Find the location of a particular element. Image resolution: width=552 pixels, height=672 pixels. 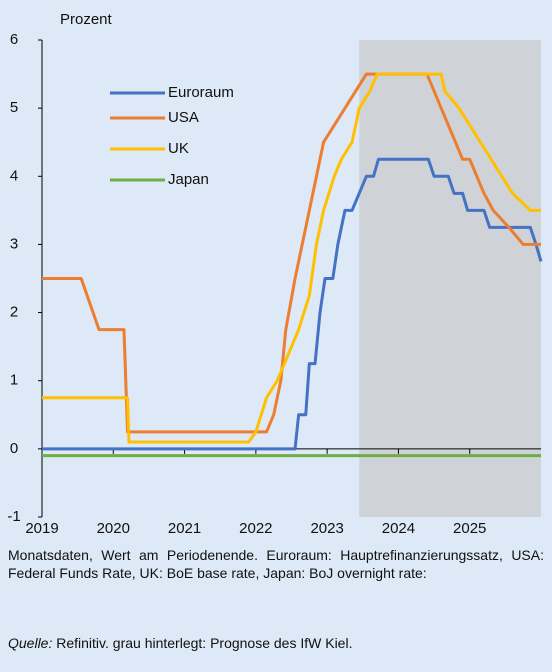

x-tick-label: 2022 is located at coordinates (255, 528).